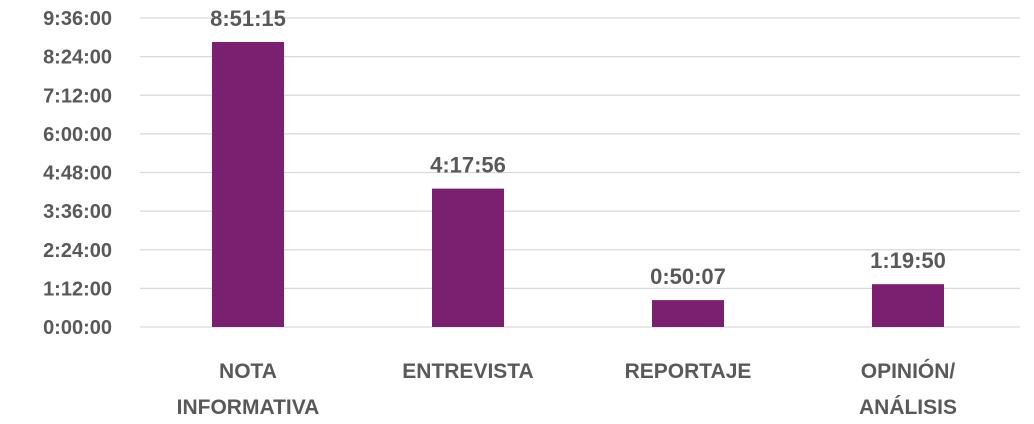  What do you see at coordinates (77, 96) in the screenshot?
I see `y-tick-label: 7:12:00` at bounding box center [77, 96].